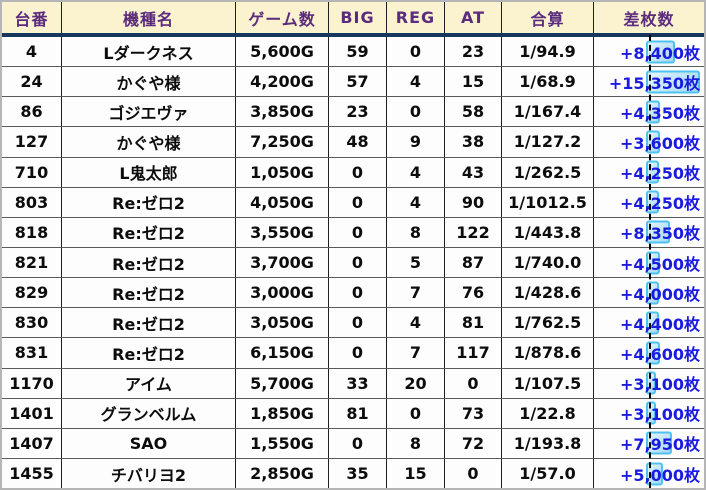  What do you see at coordinates (282, 172) in the screenshot?
I see `cell-game-count: 1,050G` at bounding box center [282, 172].